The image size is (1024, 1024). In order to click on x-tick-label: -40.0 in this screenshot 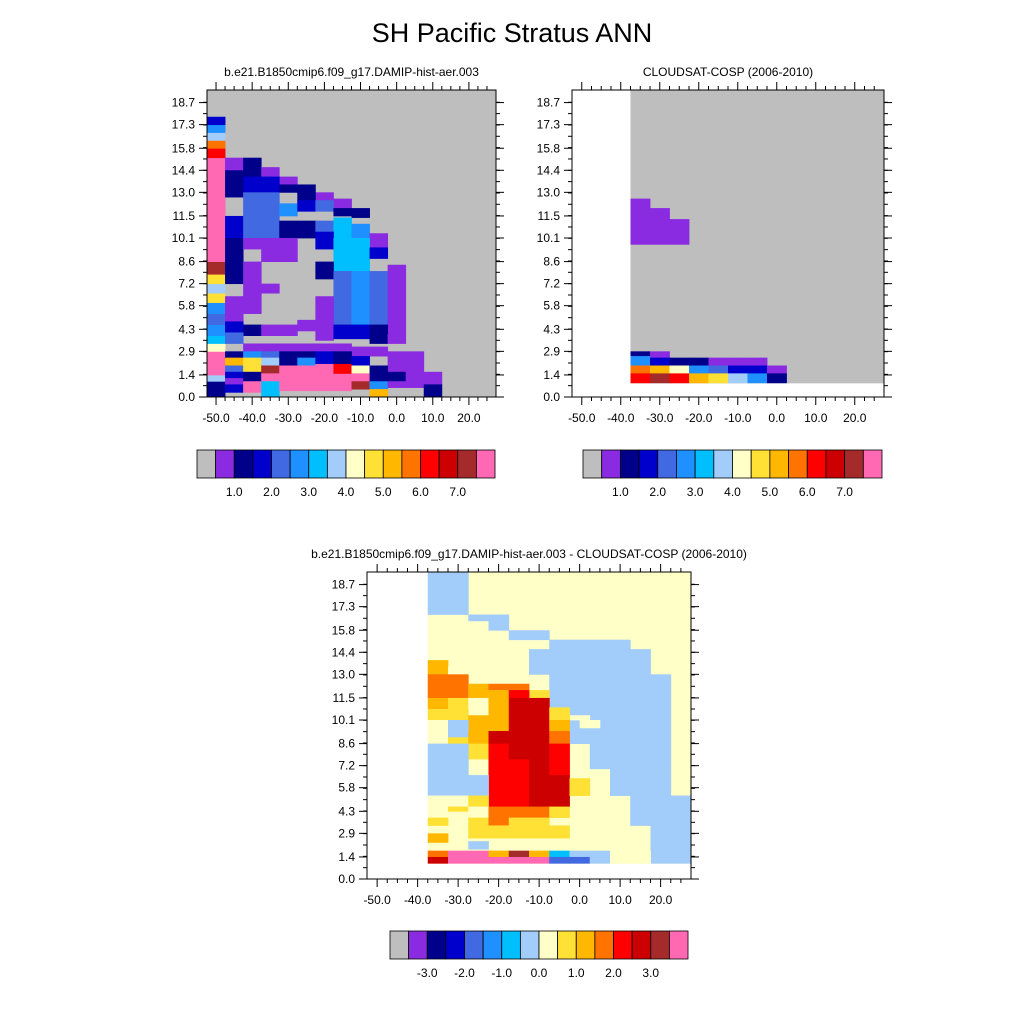, I will do `click(252, 418)`.